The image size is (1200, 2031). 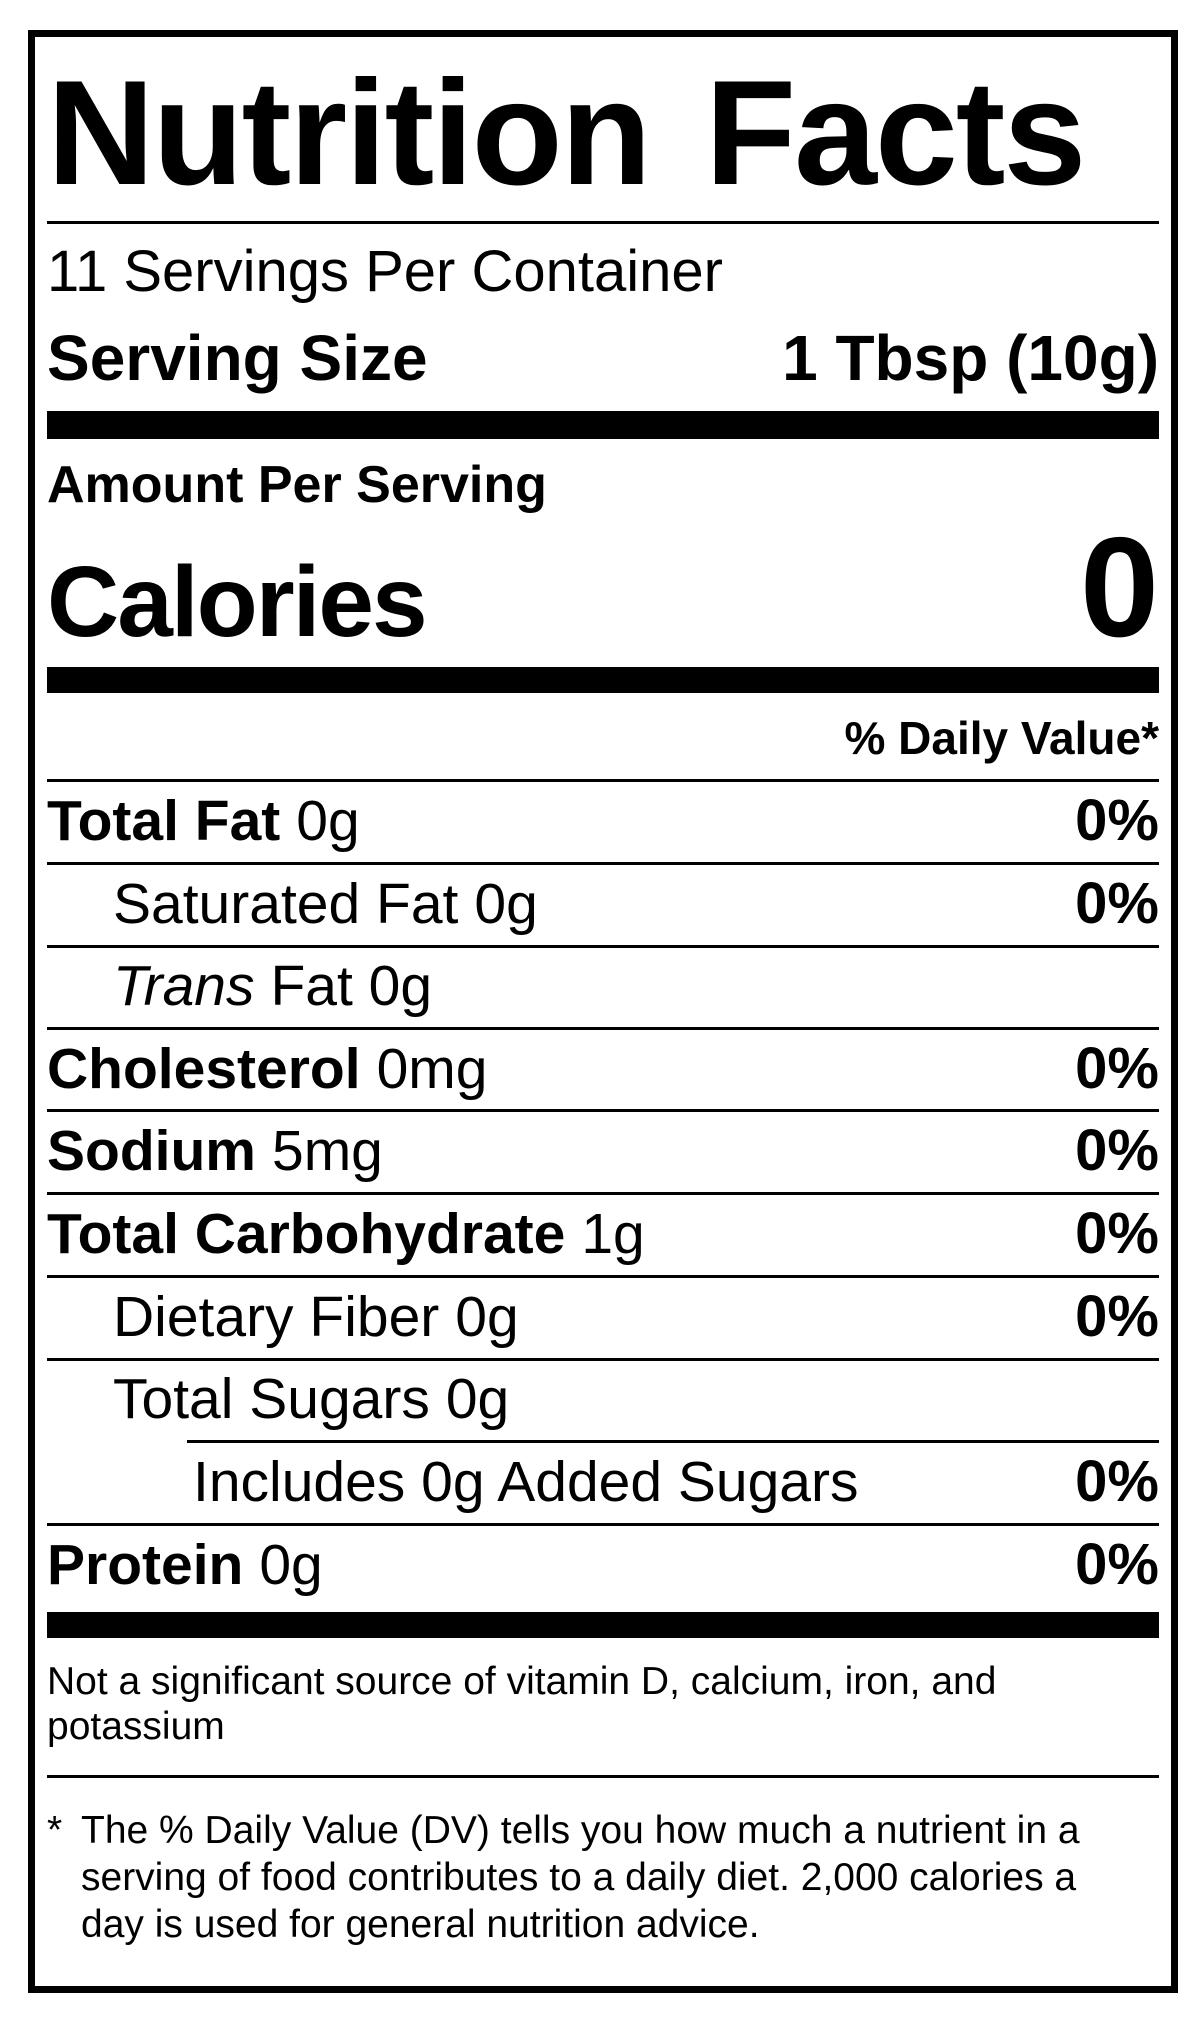 What do you see at coordinates (603, 424) in the screenshot?
I see `thick-bar-top` at bounding box center [603, 424].